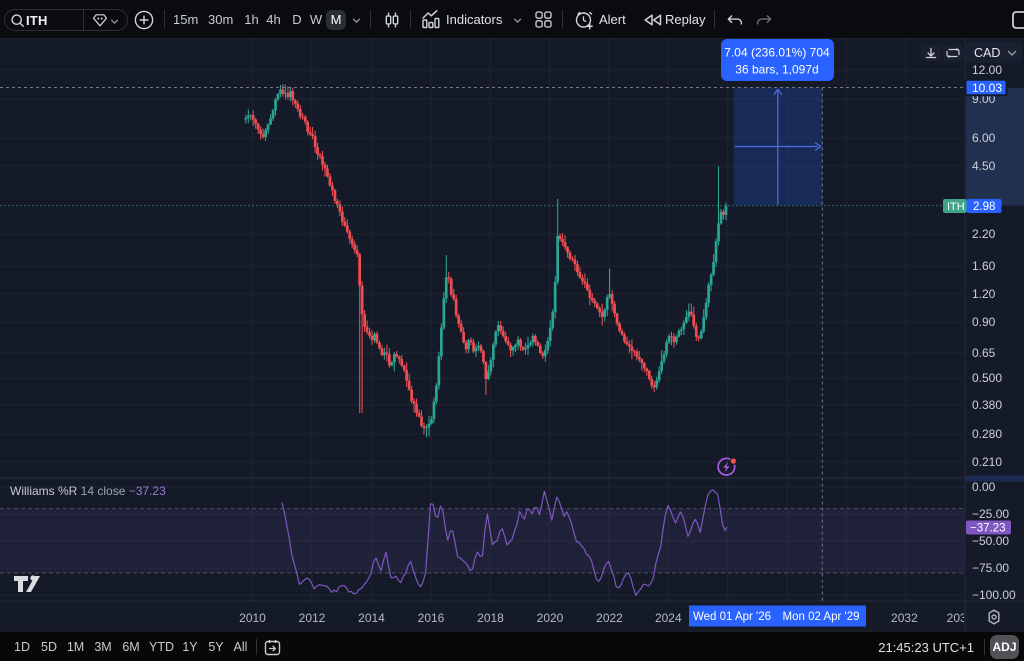  What do you see at coordinates (960, 618) in the screenshot?
I see `svg-text: 2034` at bounding box center [960, 618].